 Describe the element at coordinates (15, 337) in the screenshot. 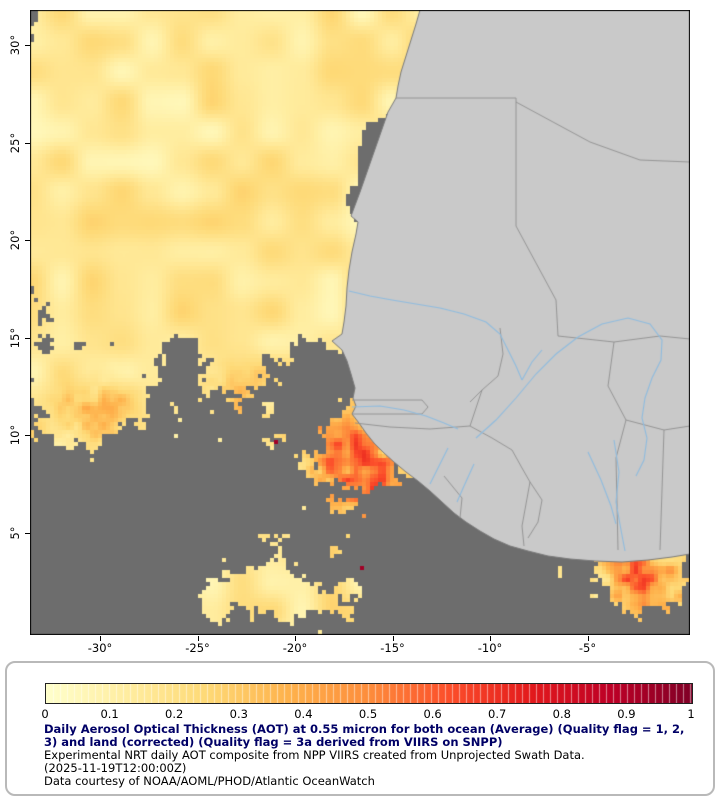

I see `lat-tick-label: 15°` at that location.